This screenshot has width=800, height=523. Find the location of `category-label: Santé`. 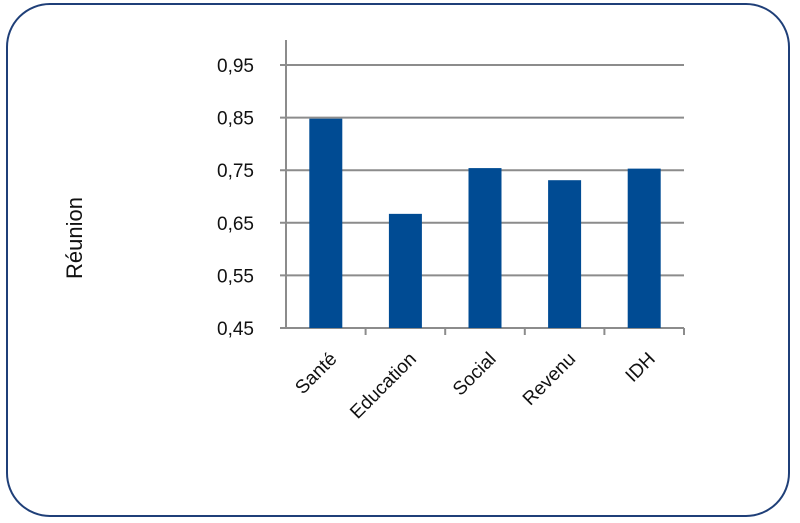

category-label: Santé is located at coordinates (316, 374).